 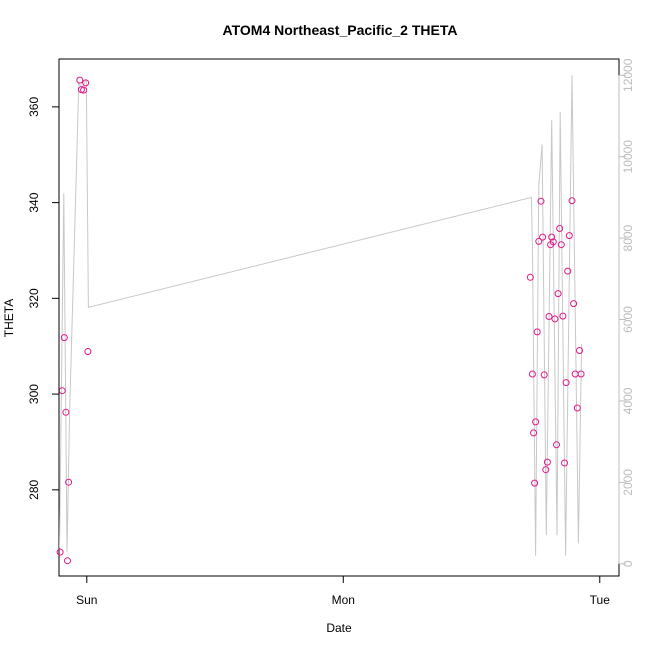 I want to click on y-axis-right: 0 2000 4000 6000 8000 10000 12000, so click(x=626, y=312).